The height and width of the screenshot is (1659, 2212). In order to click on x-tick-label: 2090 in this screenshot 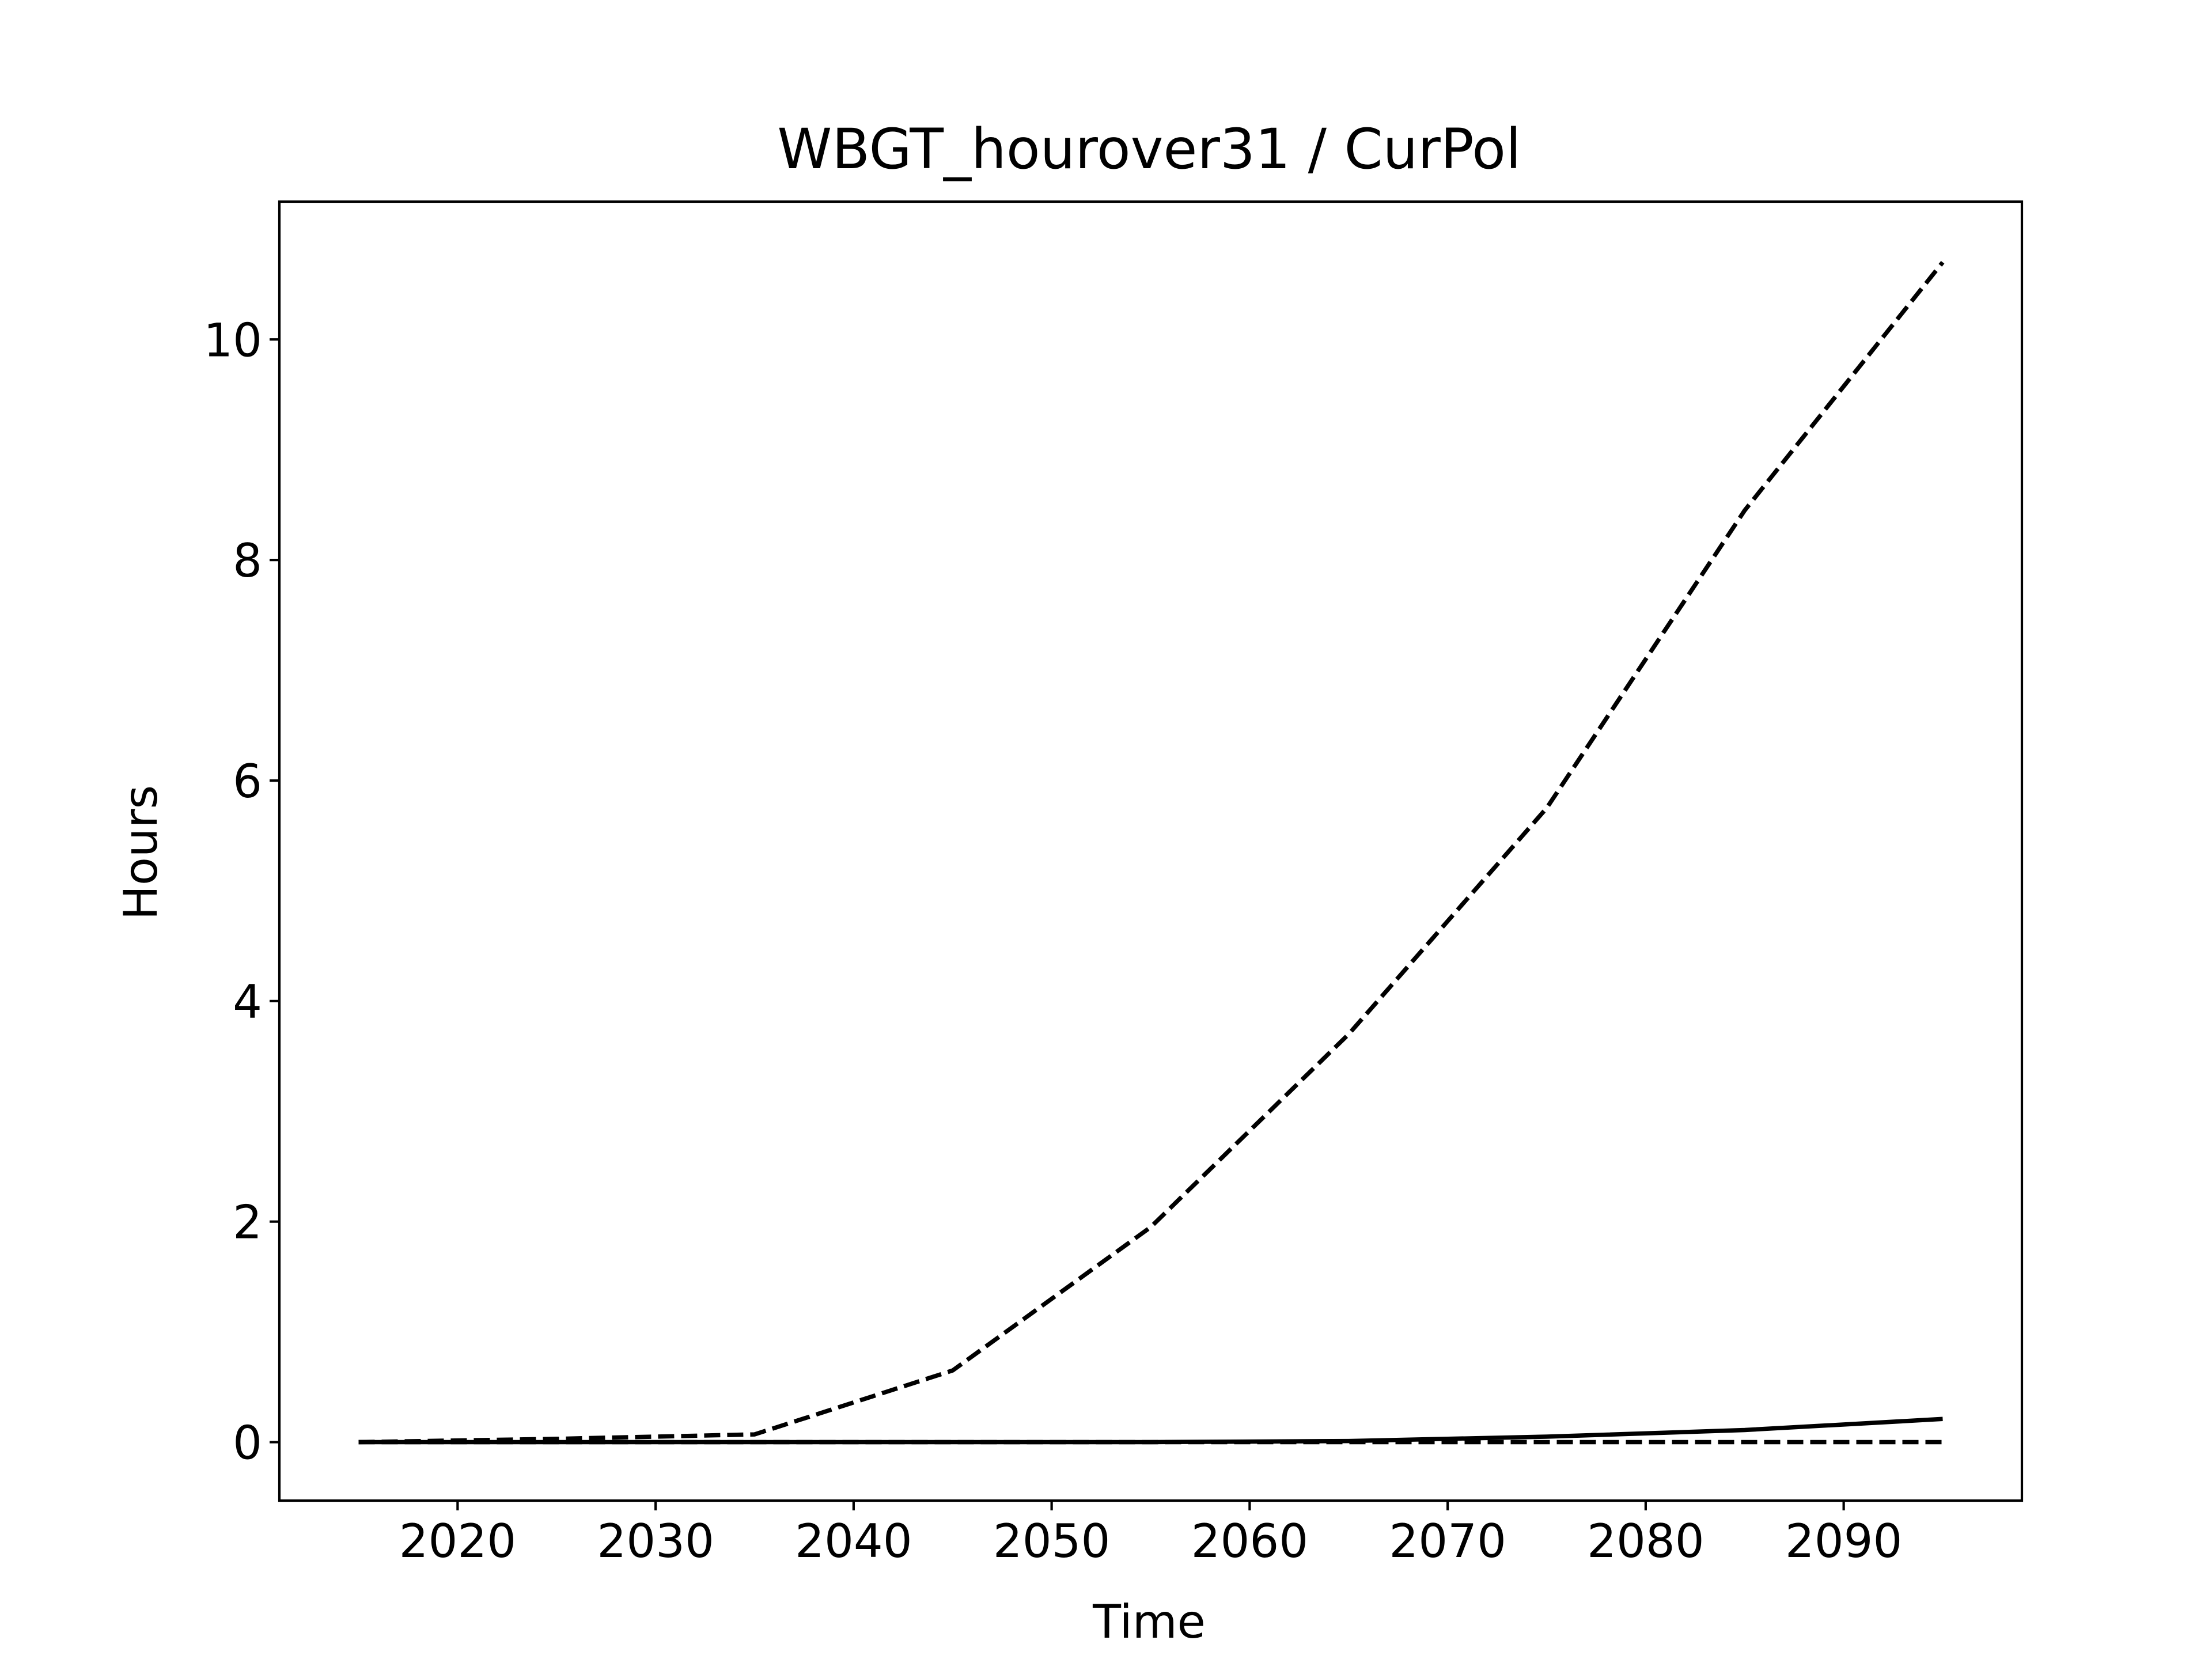, I will do `click(1844, 1541)`.